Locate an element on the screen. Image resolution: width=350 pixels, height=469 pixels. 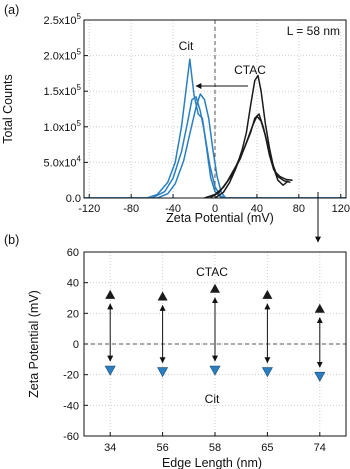
panel-b-label: (b) is located at coordinates (11, 240).